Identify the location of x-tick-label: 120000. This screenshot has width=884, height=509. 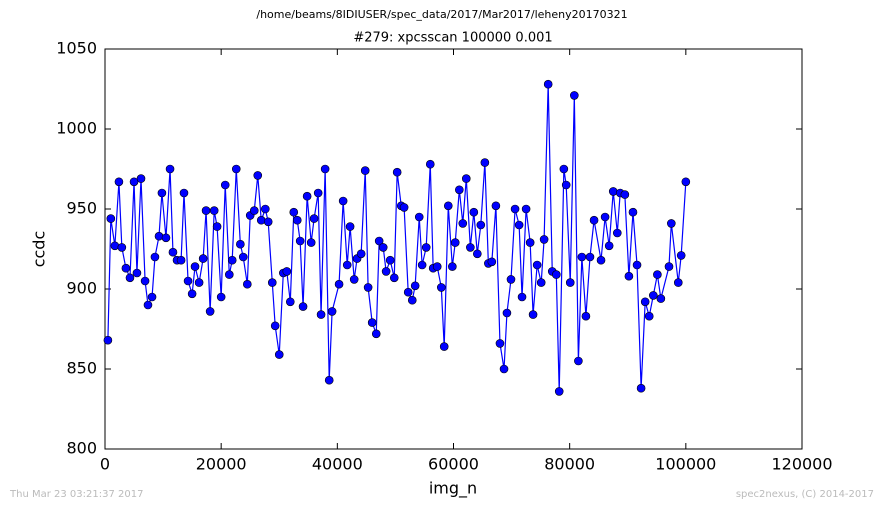
(801, 464).